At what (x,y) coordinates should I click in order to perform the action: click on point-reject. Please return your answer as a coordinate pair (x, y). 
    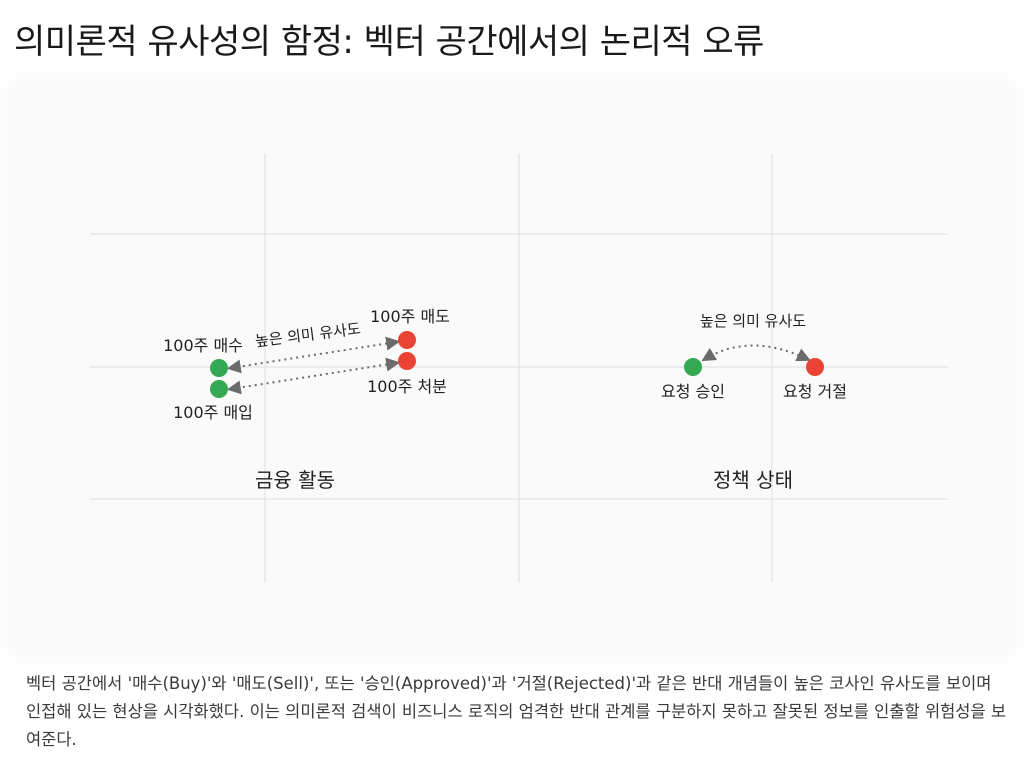
    Looking at the image, I should click on (815, 367).